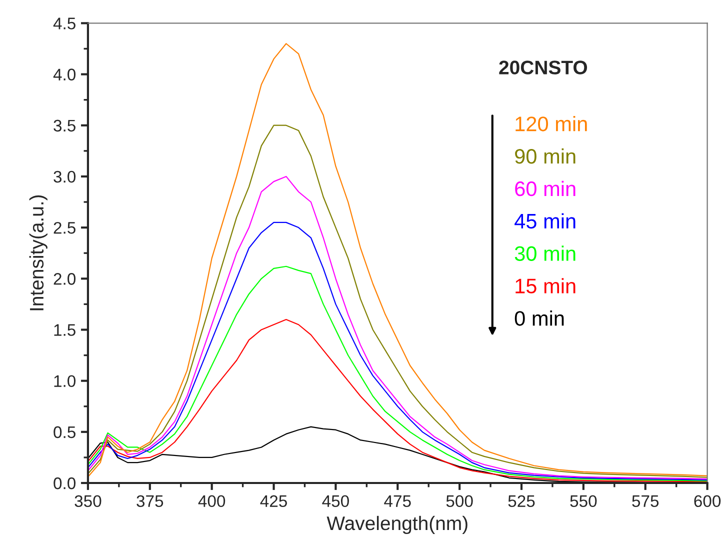 Image resolution: width=721 pixels, height=552 pixels. Describe the element at coordinates (65, 176) in the screenshot. I see `y-tick-label: 3.0` at that location.